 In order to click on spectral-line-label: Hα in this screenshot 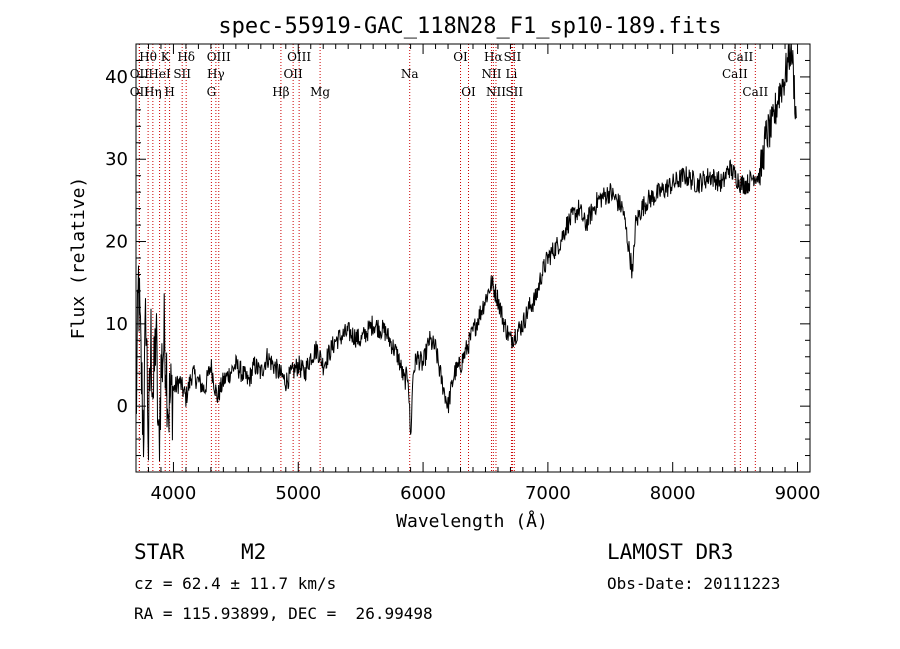, I will do `click(493, 57)`.